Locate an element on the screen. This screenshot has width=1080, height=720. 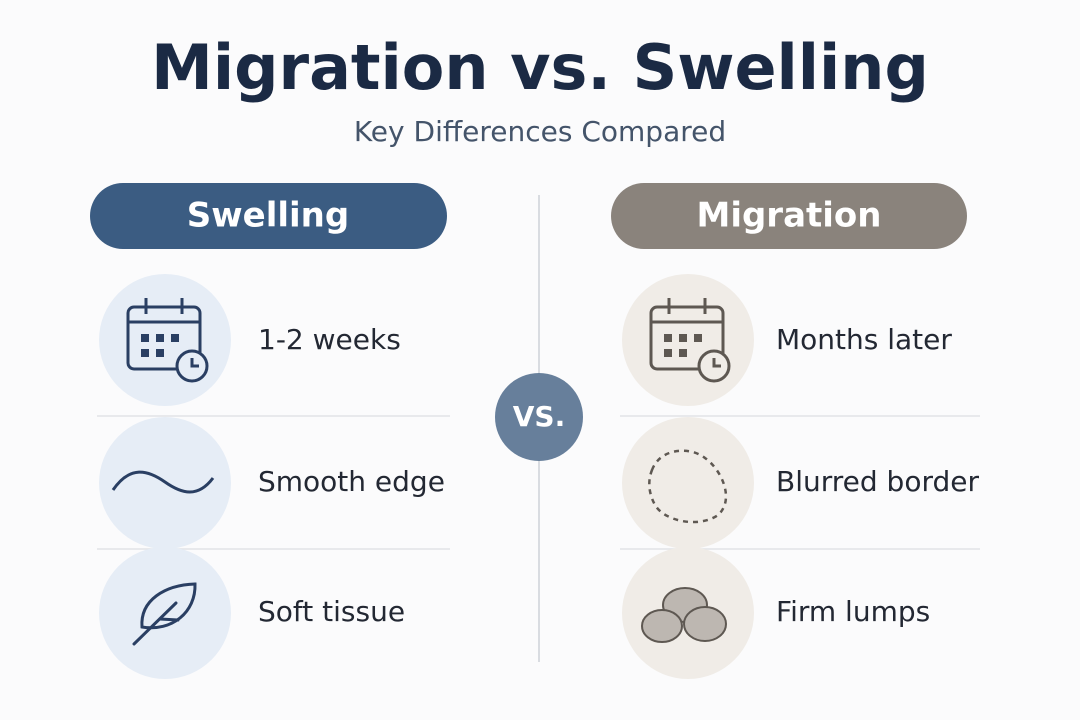
vs-badge is located at coordinates (539, 417).